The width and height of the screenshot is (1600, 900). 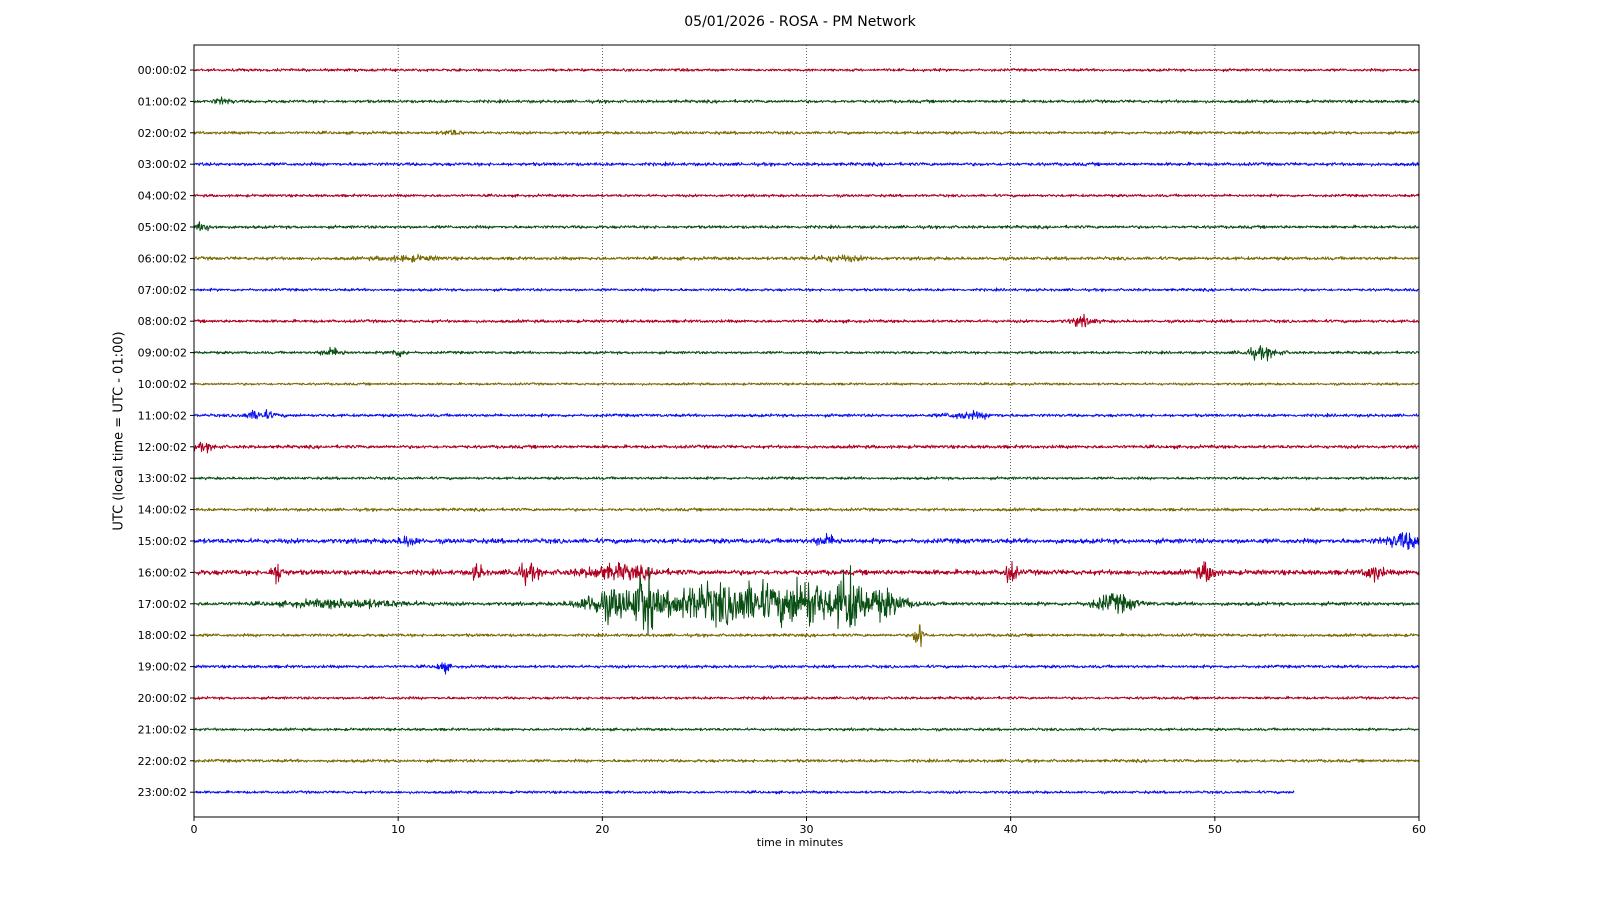 What do you see at coordinates (807, 829) in the screenshot?
I see `x-tick-label-3: 30` at bounding box center [807, 829].